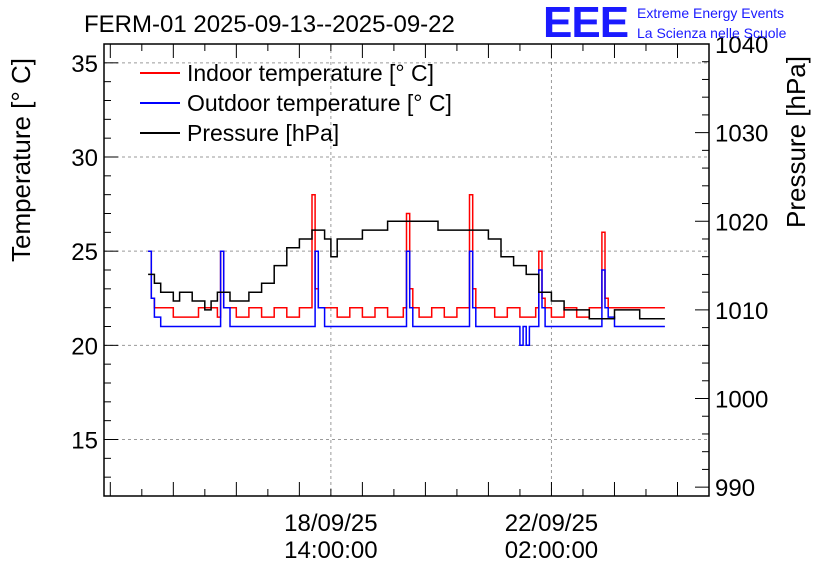  I want to click on x-tick-label-date: 18/09/25, so click(330, 523).